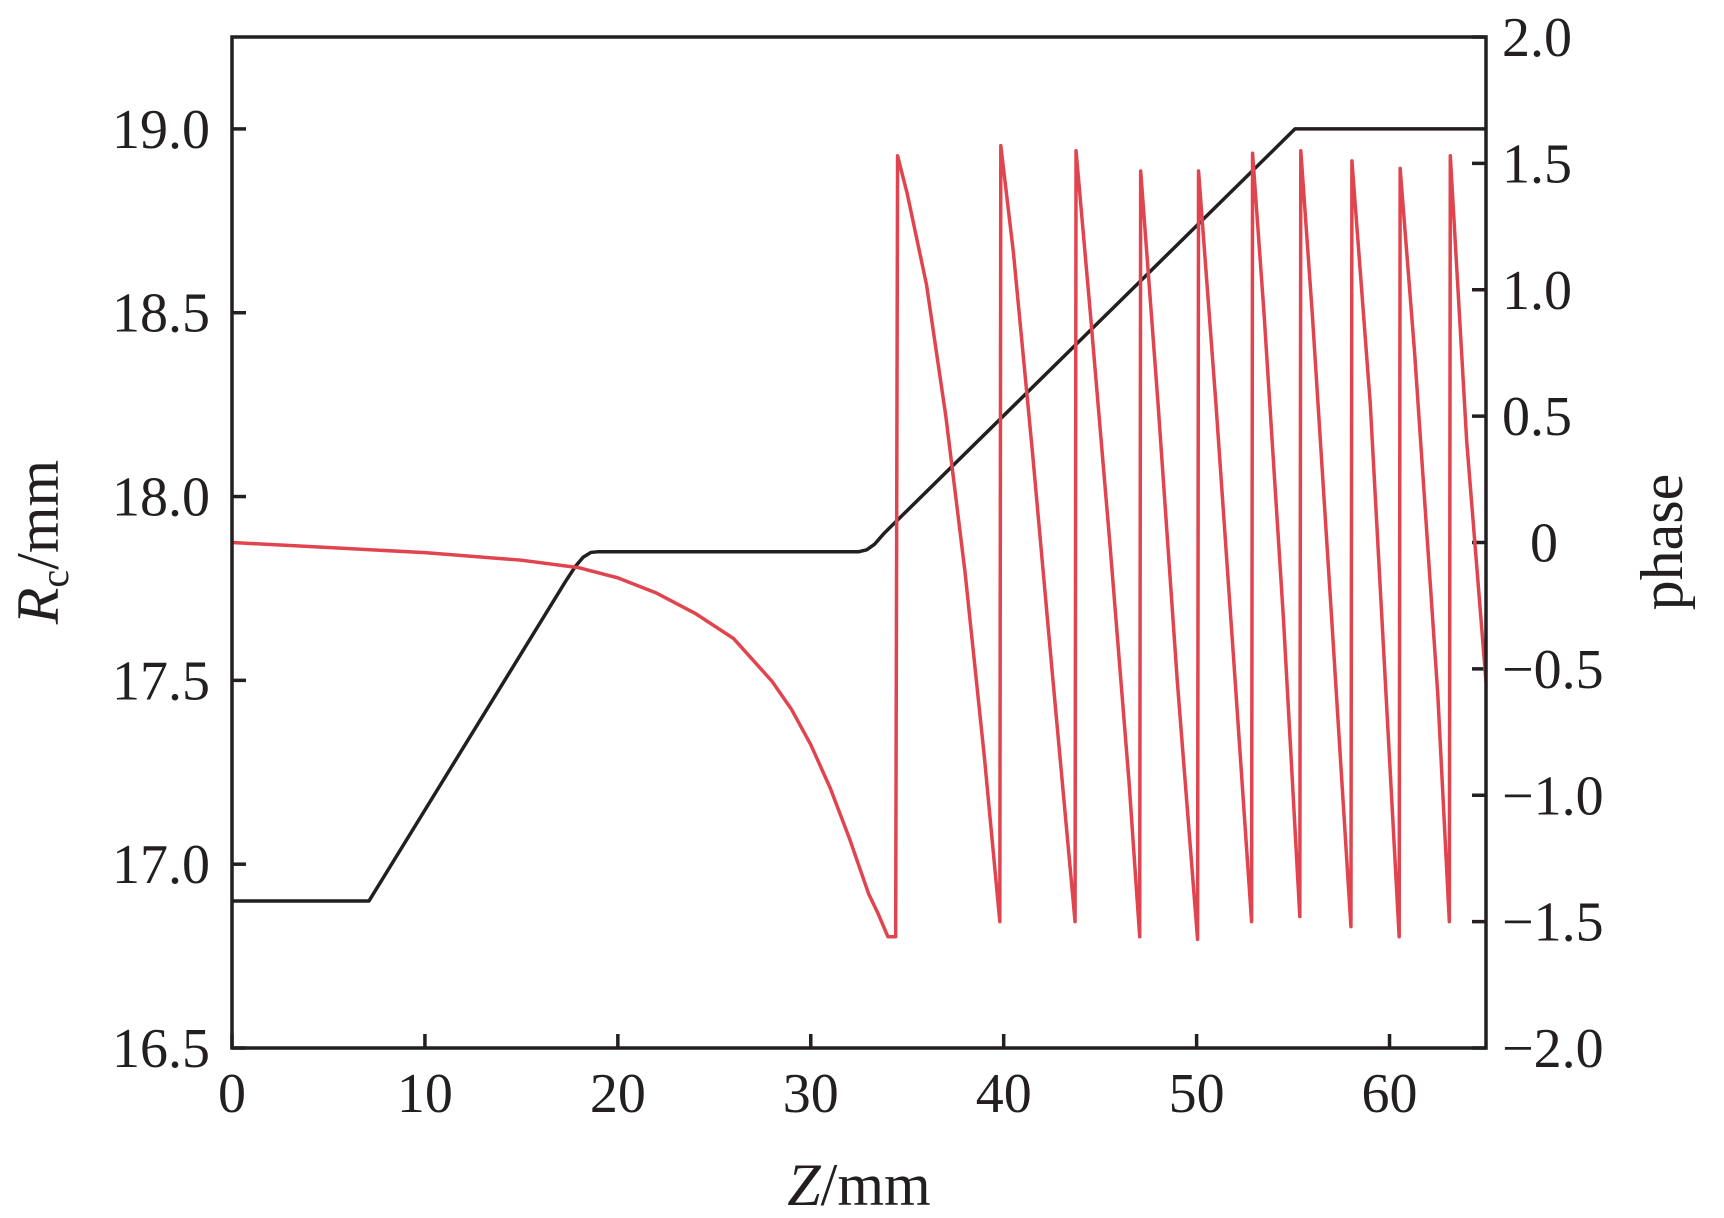  Describe the element at coordinates (1537, 291) in the screenshot. I see `y-right-tick-label: 1.0` at that location.